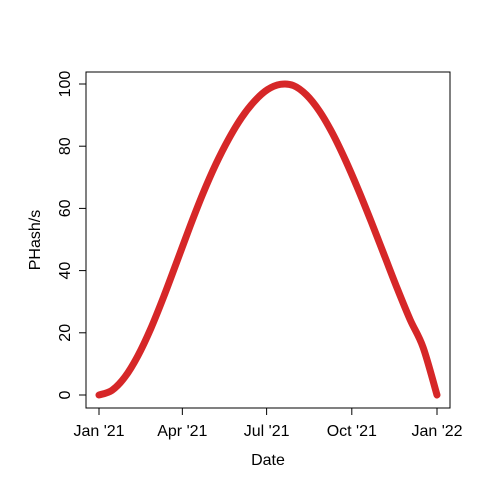 The width and height of the screenshot is (480, 480). Describe the element at coordinates (65, 333) in the screenshot. I see `y-tick-label: 20` at that location.